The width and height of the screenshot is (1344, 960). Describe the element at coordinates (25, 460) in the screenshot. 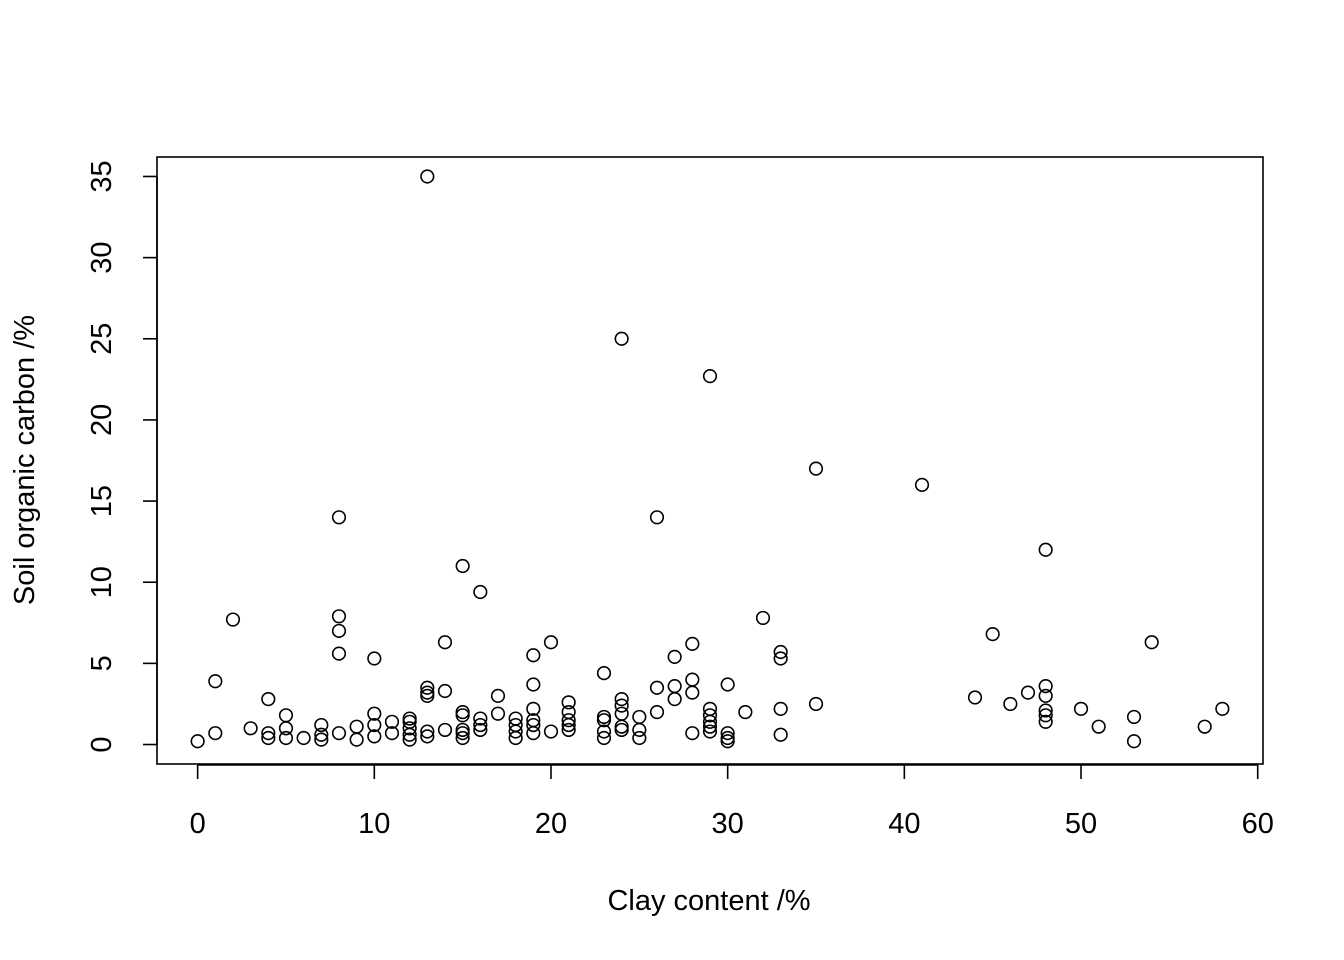

I see `y-axis-title: Soil organic carbon /%` at that location.